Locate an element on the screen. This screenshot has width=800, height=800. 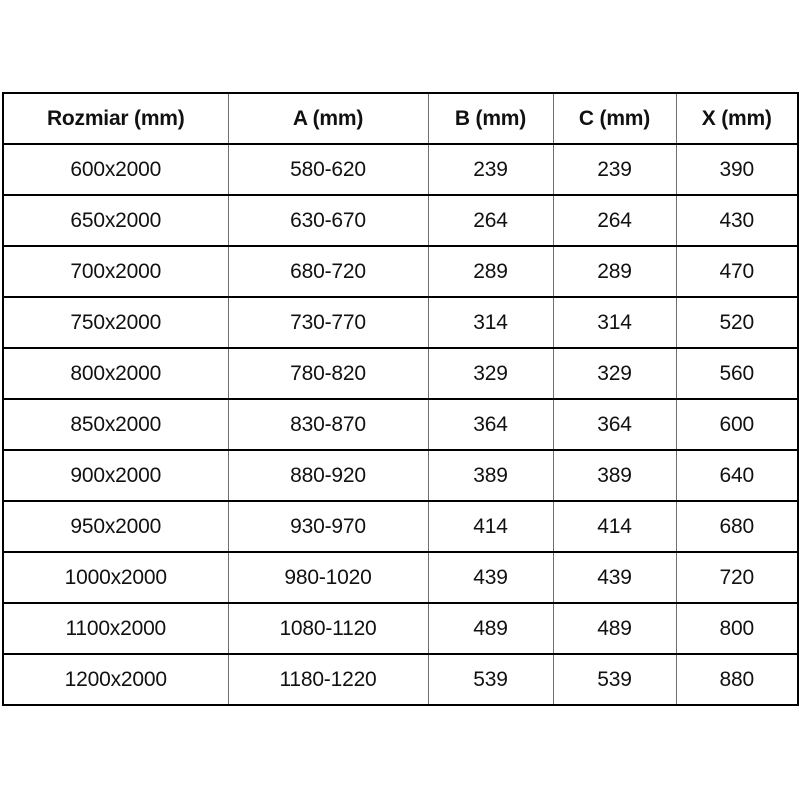
cell-a: 880-920 is located at coordinates (328, 476).